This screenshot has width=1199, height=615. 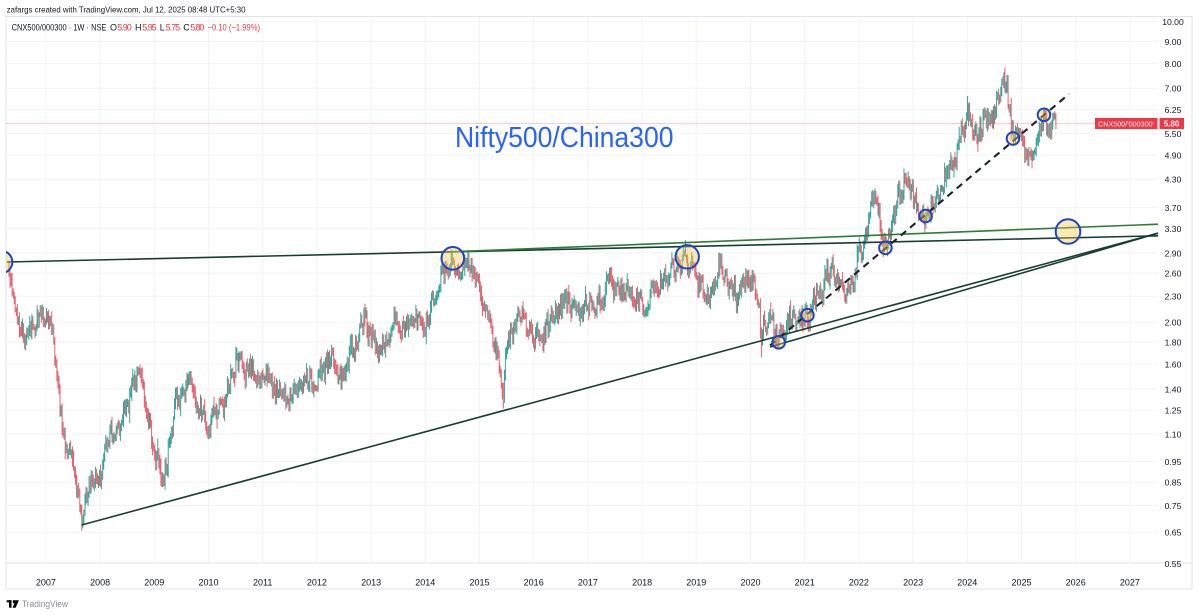 What do you see at coordinates (1173, 208) in the screenshot?
I see `svg-text: 3.70` at bounding box center [1173, 208].